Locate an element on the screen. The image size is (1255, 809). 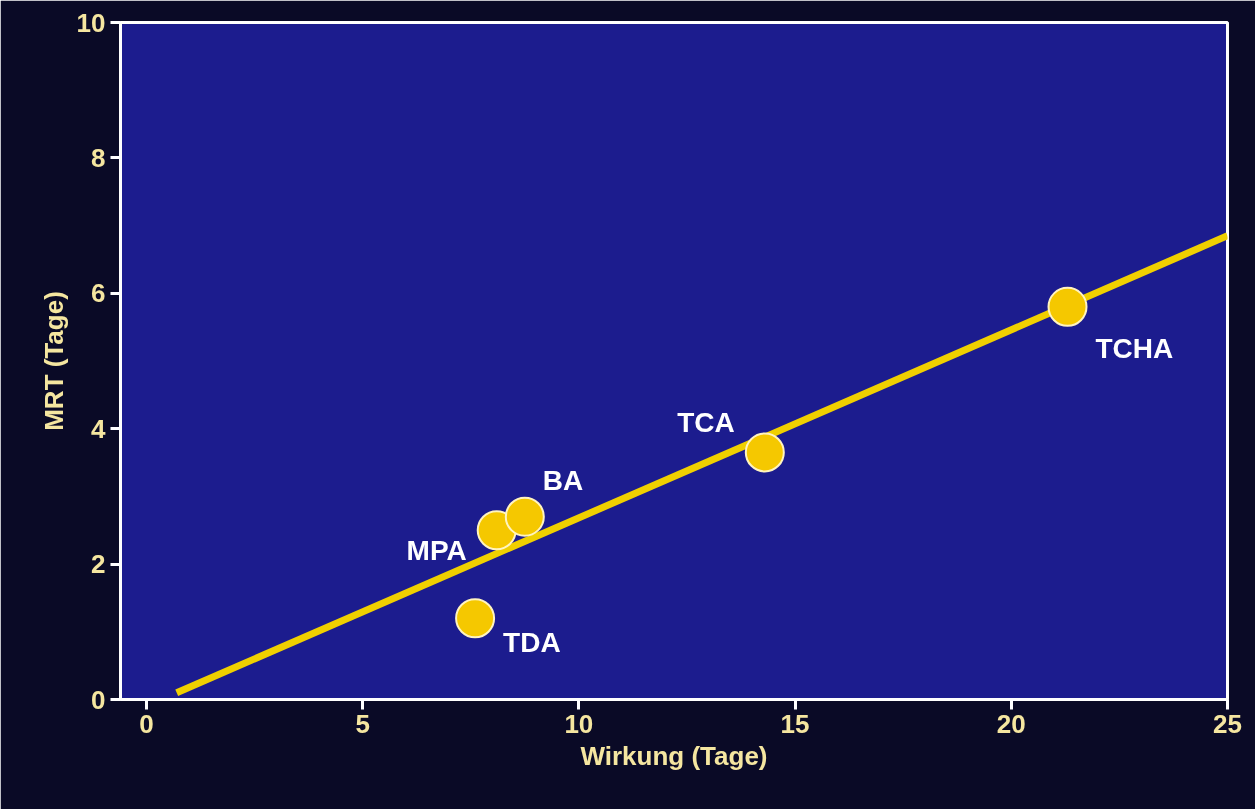
x-tick-label: 25 is located at coordinates (1227, 723).